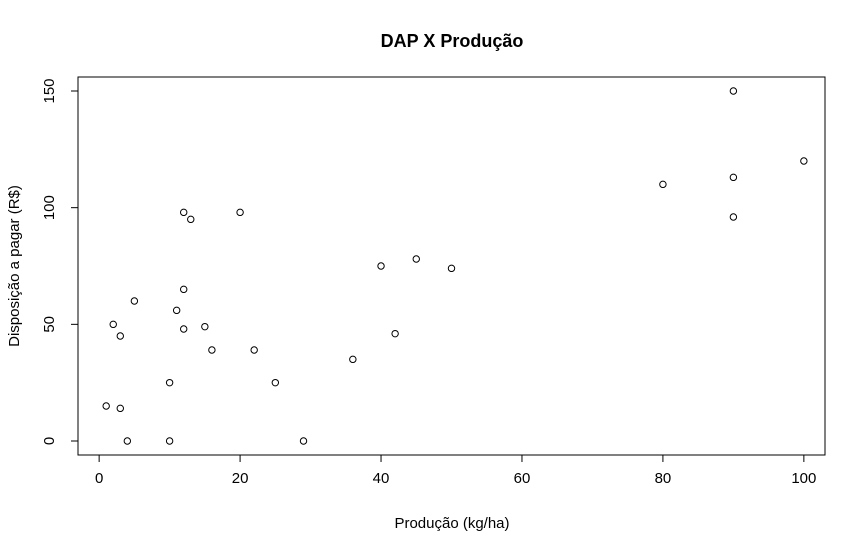  Describe the element at coordinates (49, 207) in the screenshot. I see `y-tick-label: 100` at that location.